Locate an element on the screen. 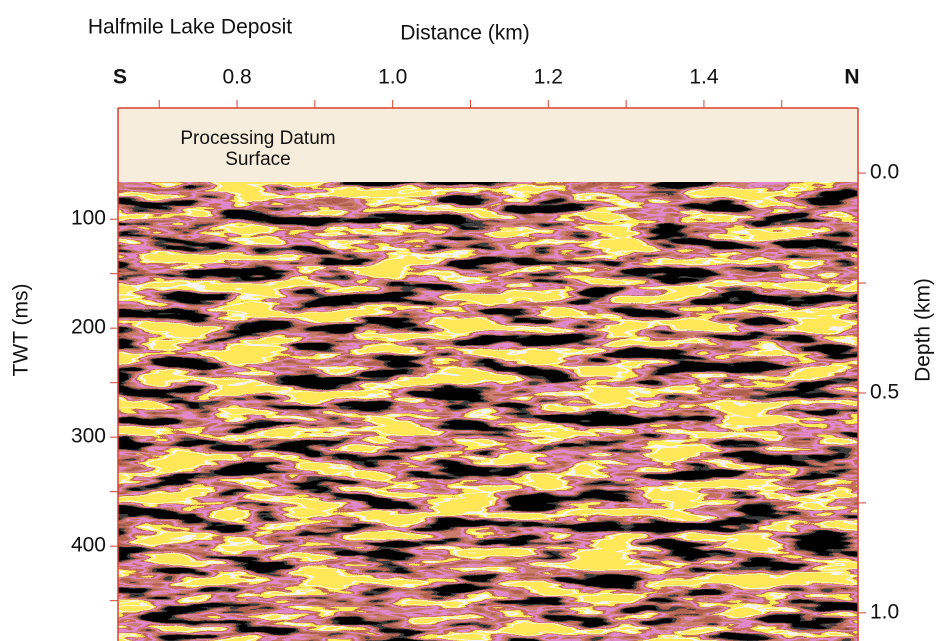  chart-title: Halfmile Lake Deposit is located at coordinates (190, 27).